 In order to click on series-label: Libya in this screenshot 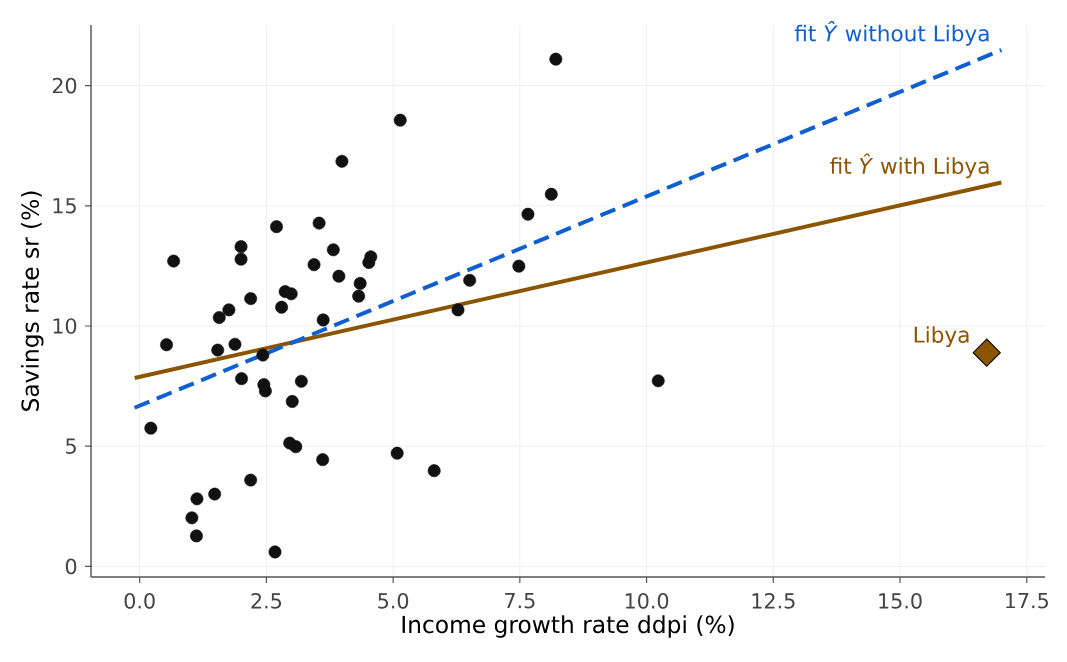, I will do `click(941, 337)`.